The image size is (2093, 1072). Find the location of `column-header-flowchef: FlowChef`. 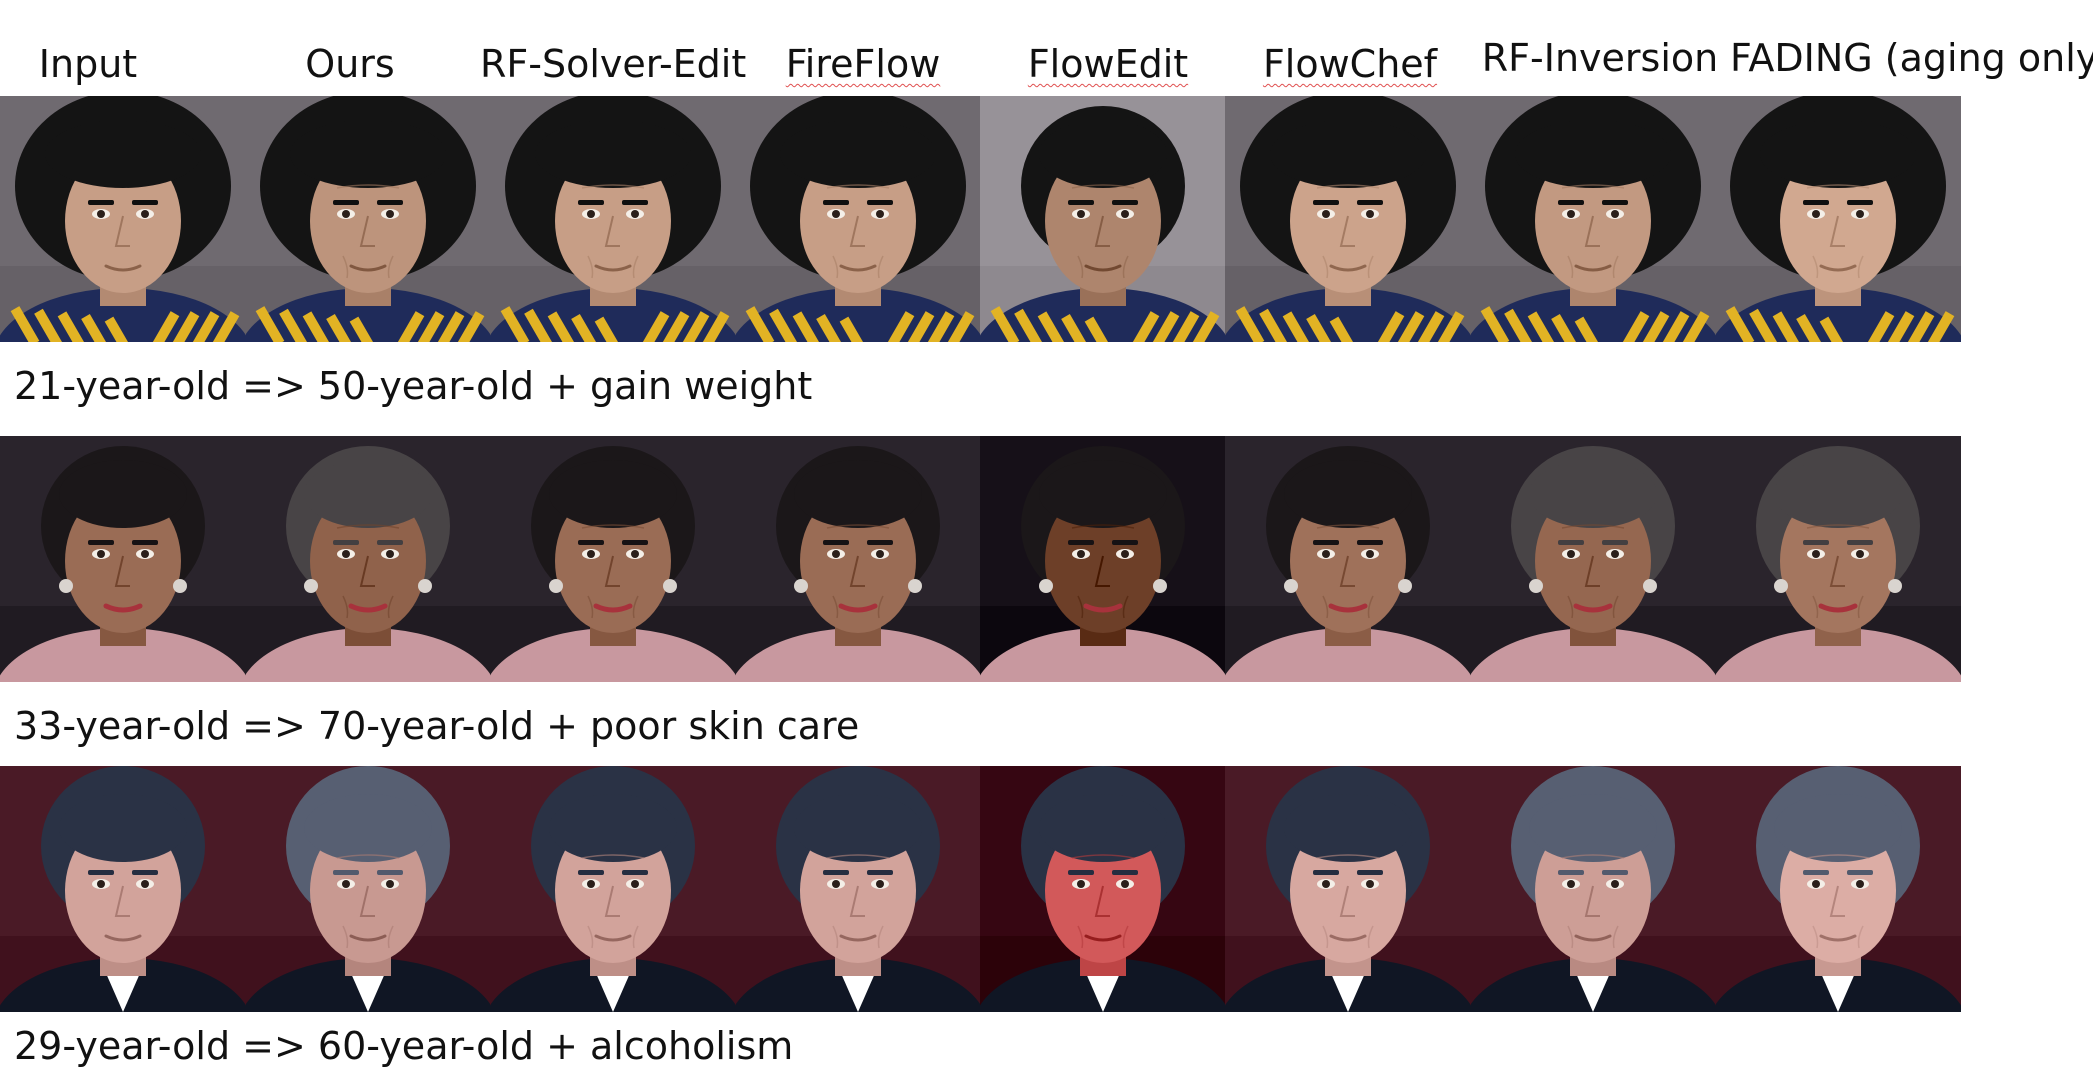

column-header-flowchef: FlowChef is located at coordinates (1350, 64).